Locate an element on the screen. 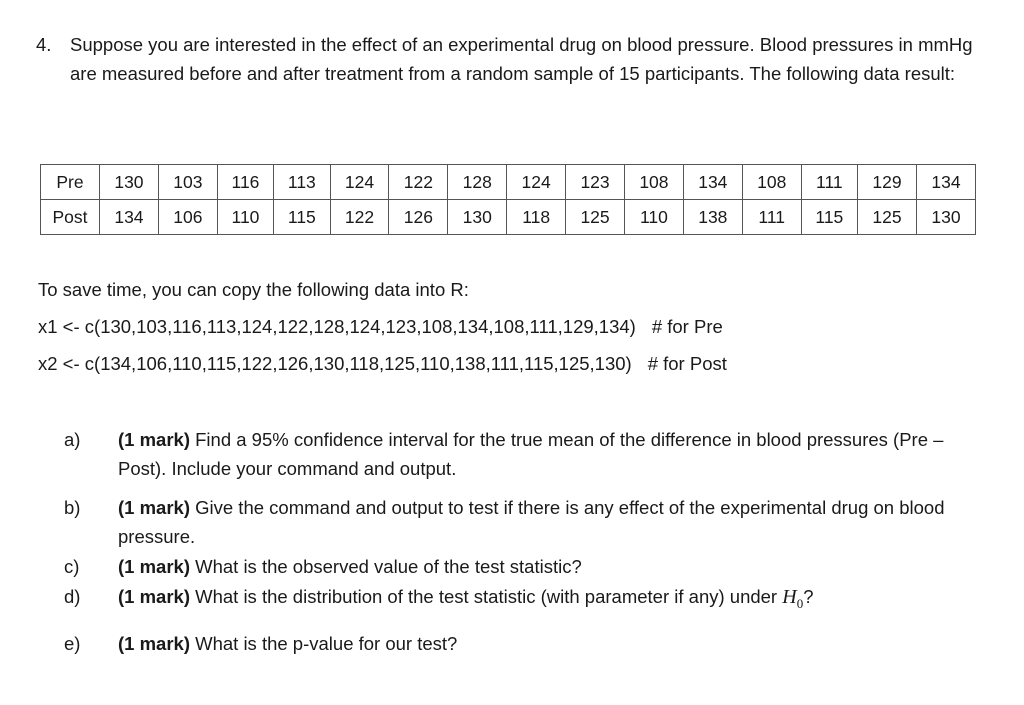 Image resolution: width=1024 pixels, height=705 pixels. table-cell: 118 is located at coordinates (536, 217).